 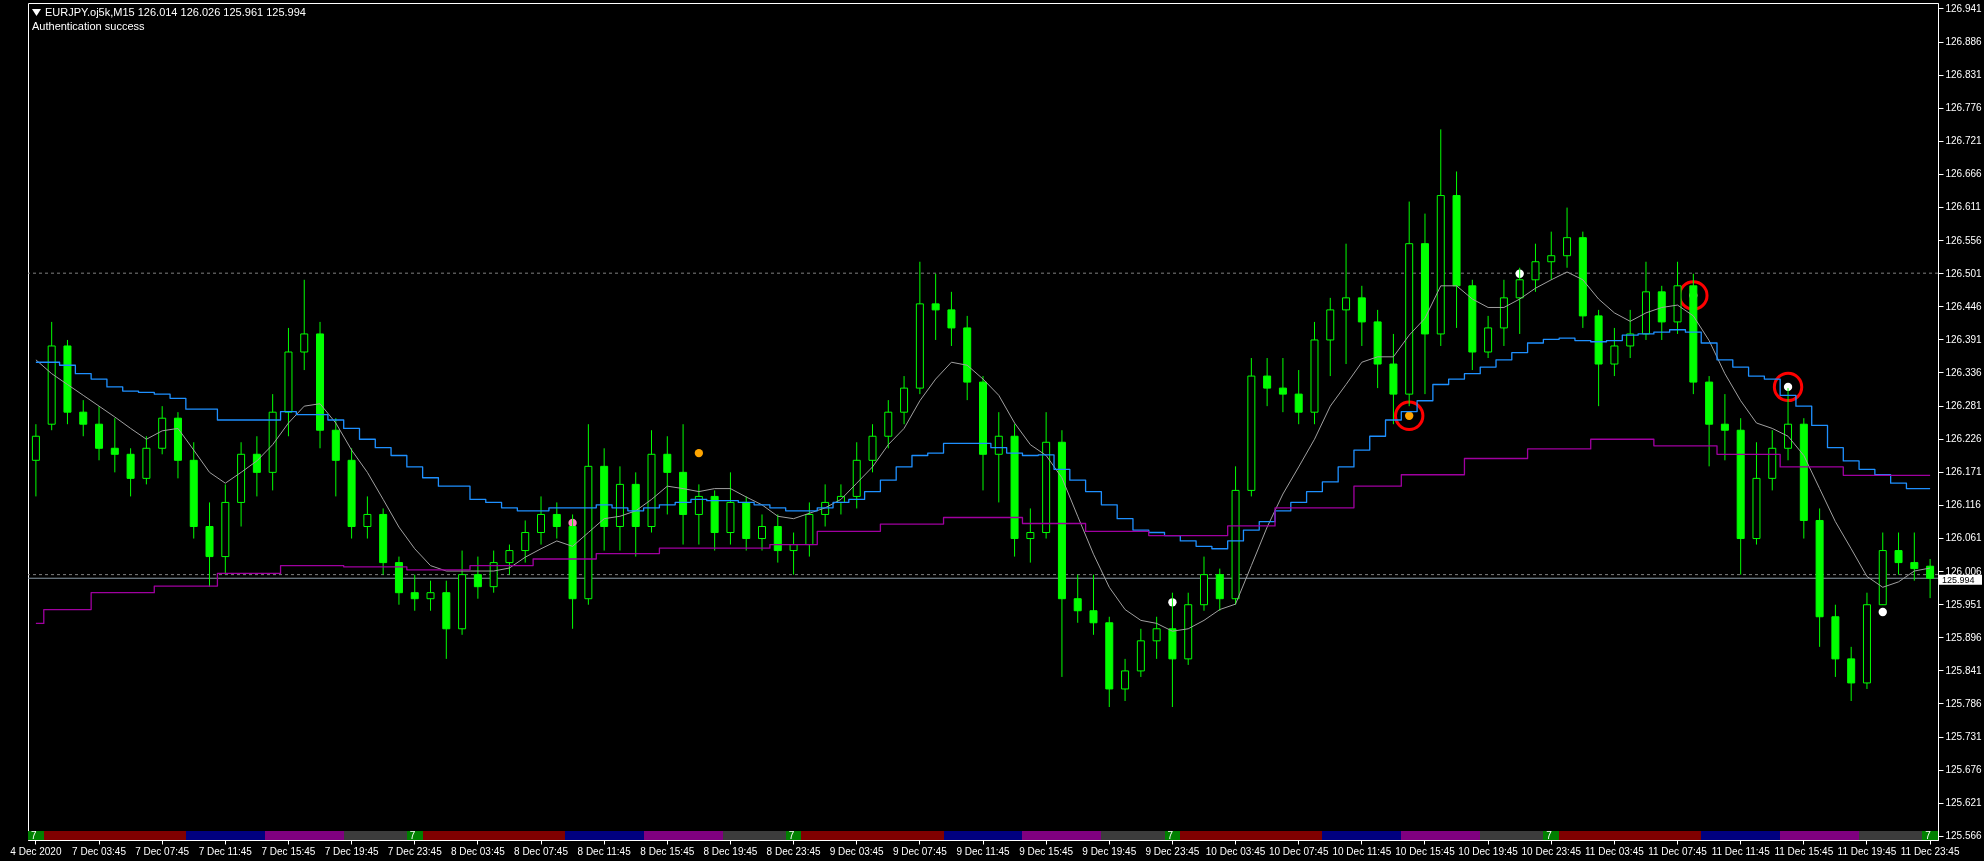 What do you see at coordinates (1615, 851) in the screenshot?
I see `x-tick-label: 11 Dec 03:45` at bounding box center [1615, 851].